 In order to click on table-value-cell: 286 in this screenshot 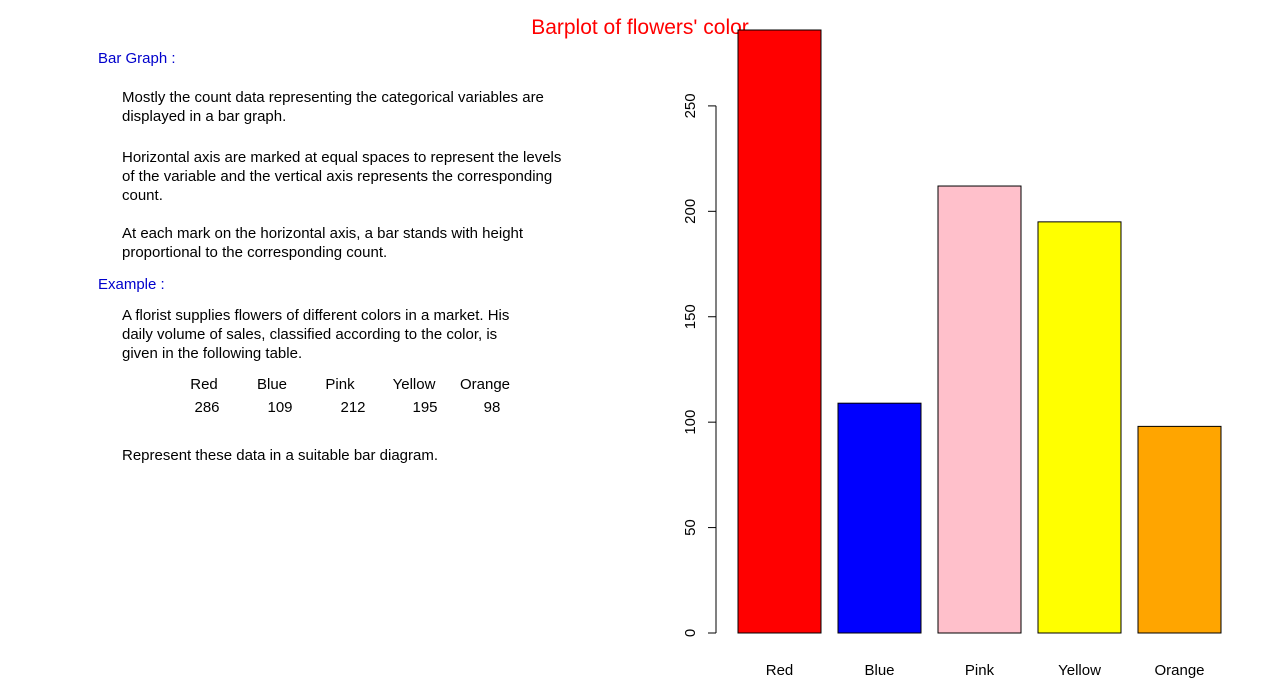, I will do `click(207, 407)`.